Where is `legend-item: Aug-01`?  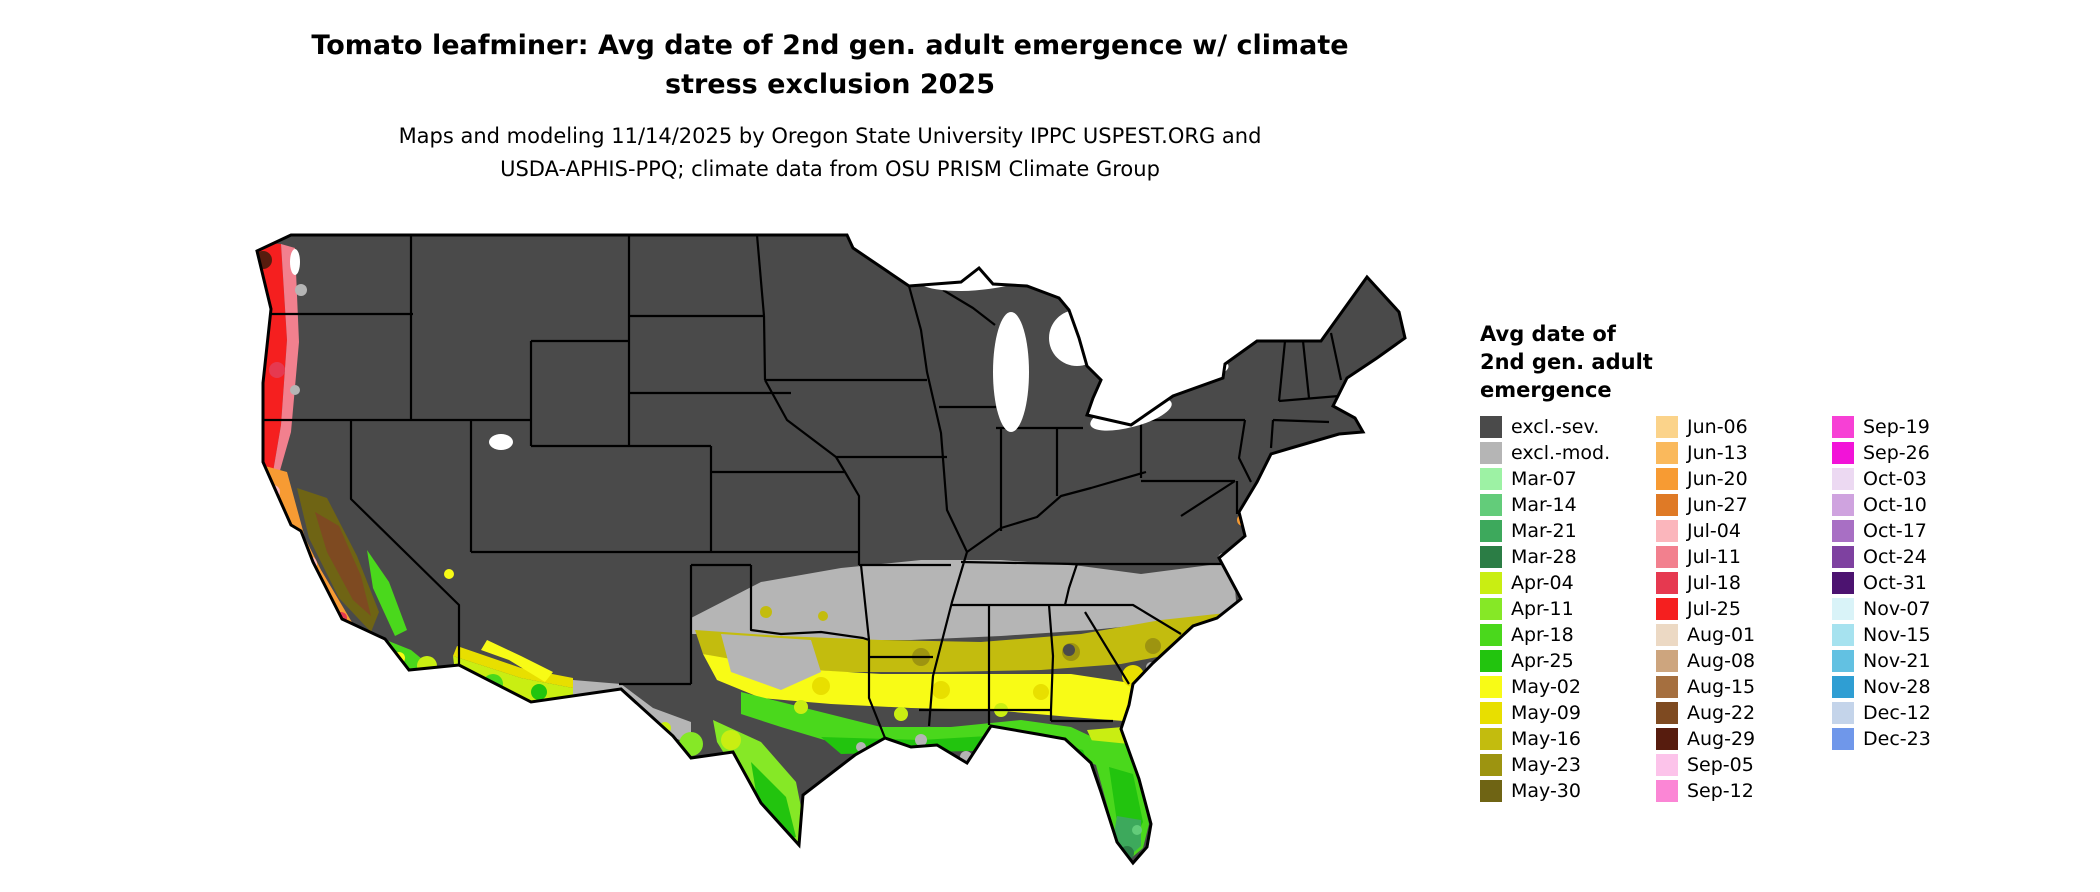 legend-item: Aug-01 is located at coordinates (1744, 635).